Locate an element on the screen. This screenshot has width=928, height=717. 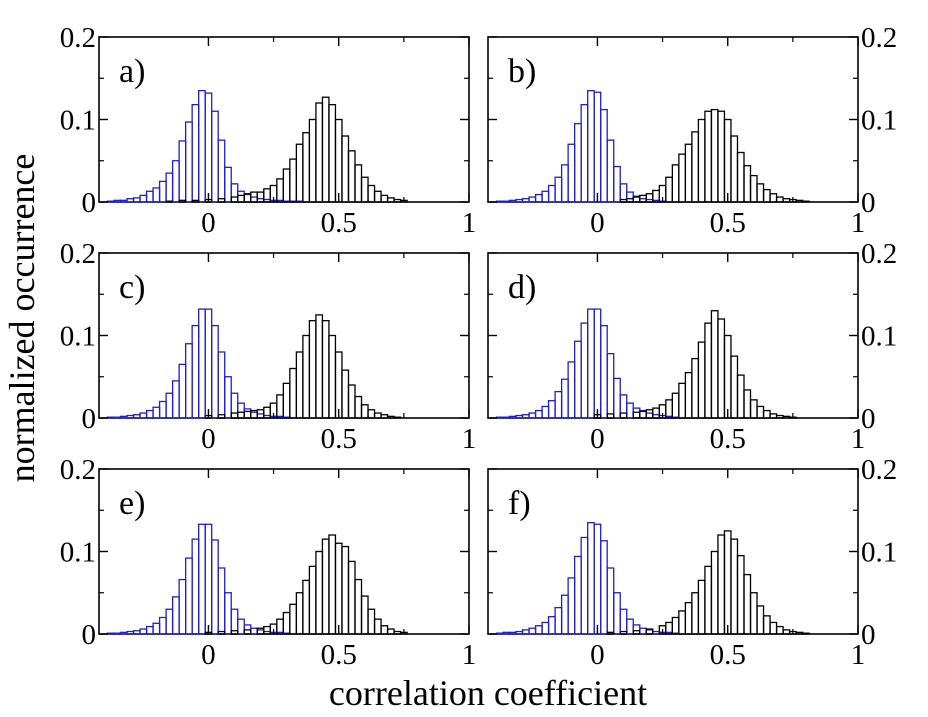
series-black is located at coordinates (695, 364).